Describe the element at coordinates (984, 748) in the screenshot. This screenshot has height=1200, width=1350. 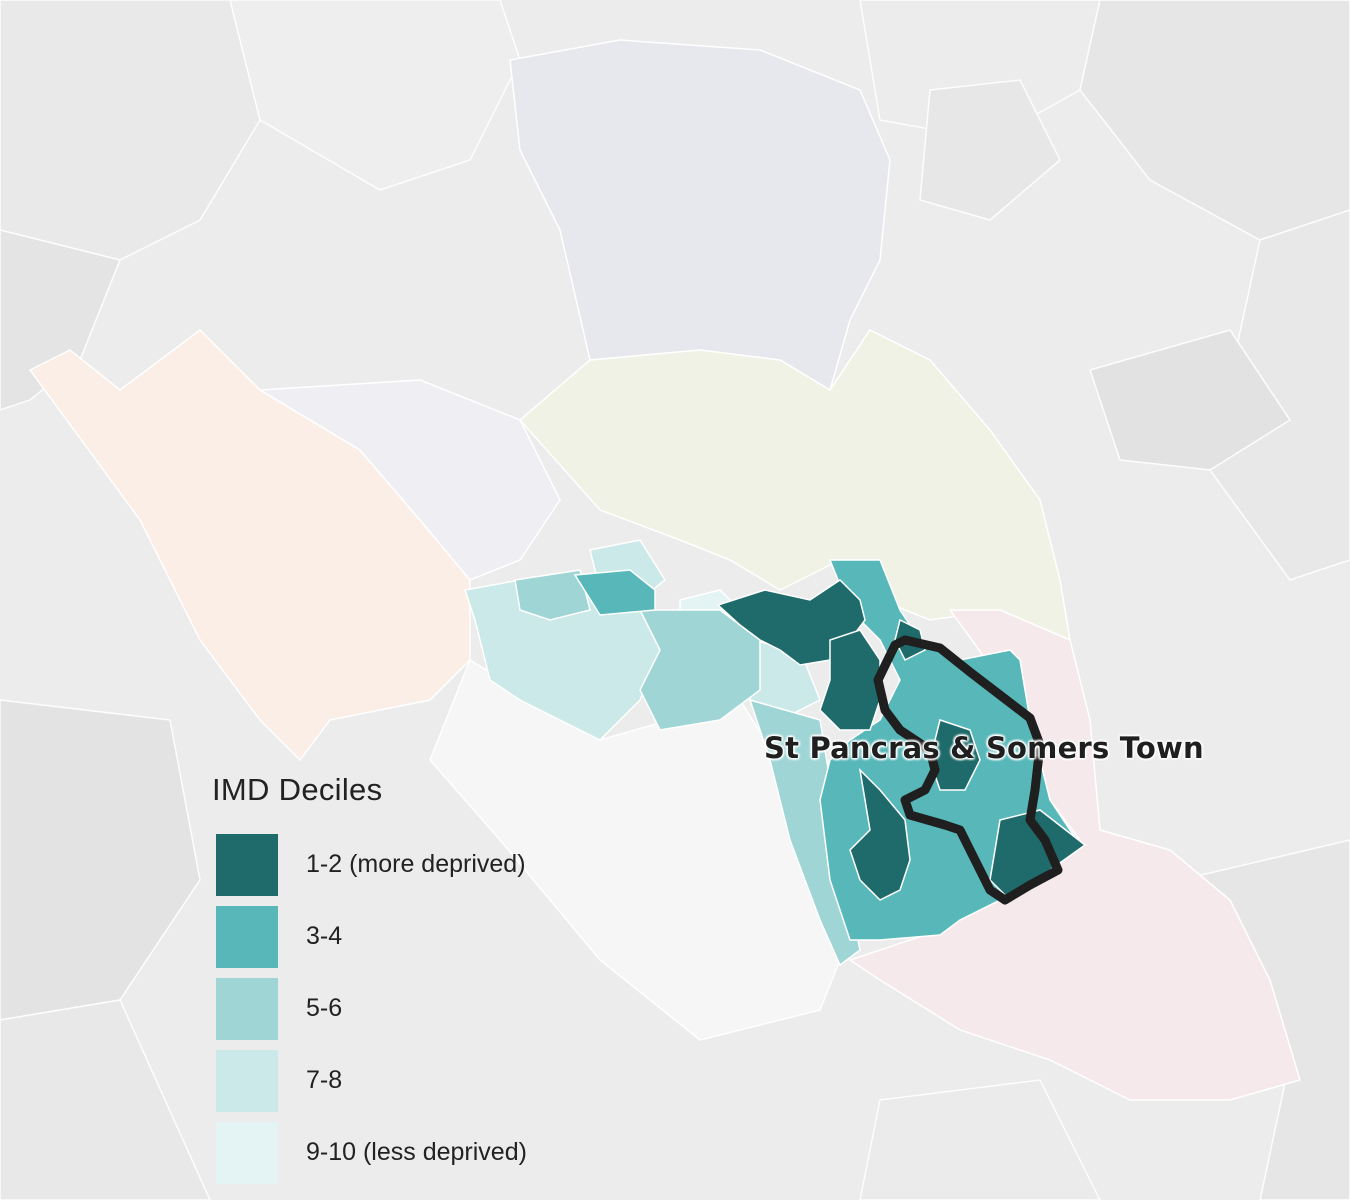
I see `ward-name-label: St Pancras & Somers Town` at that location.